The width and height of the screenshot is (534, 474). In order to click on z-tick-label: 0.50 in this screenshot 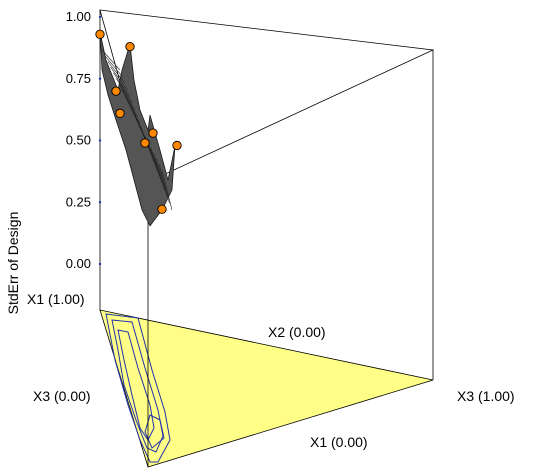, I will do `click(78, 140)`.